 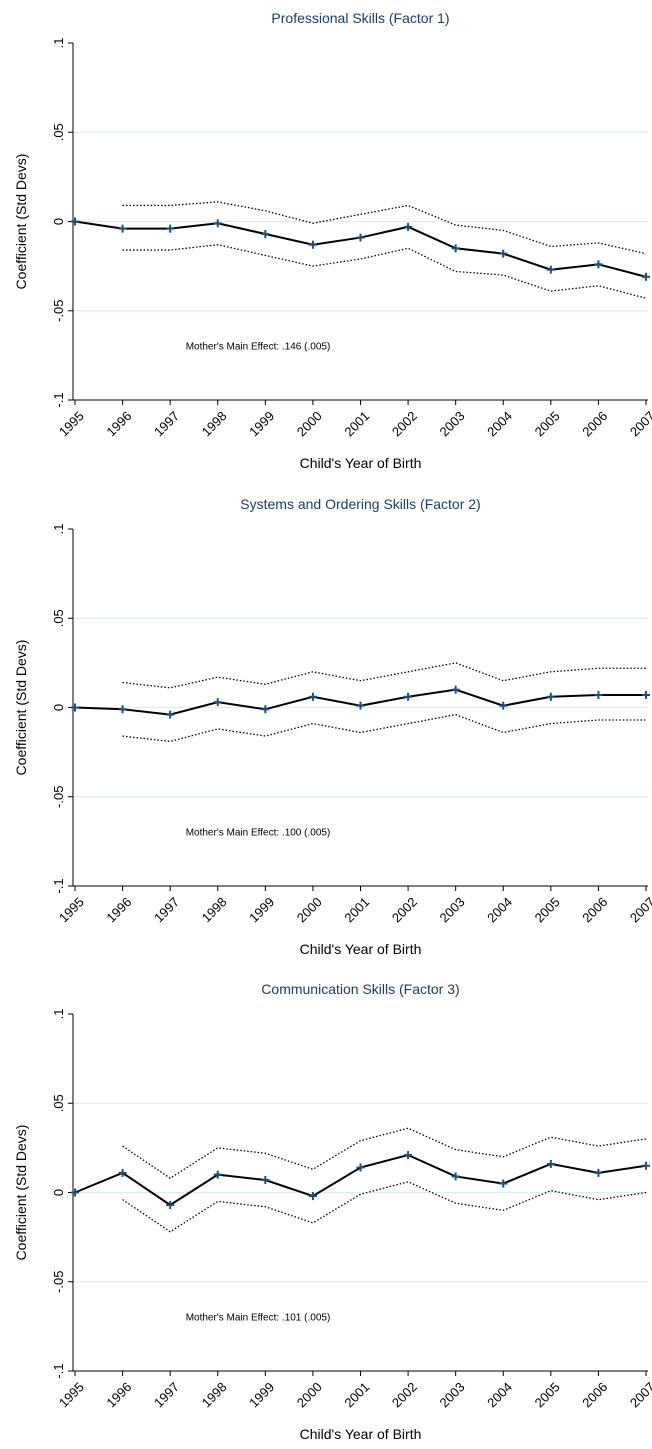 I want to click on chart3-x-axis-label: Child's Year of Birth, so click(x=361, y=1434).